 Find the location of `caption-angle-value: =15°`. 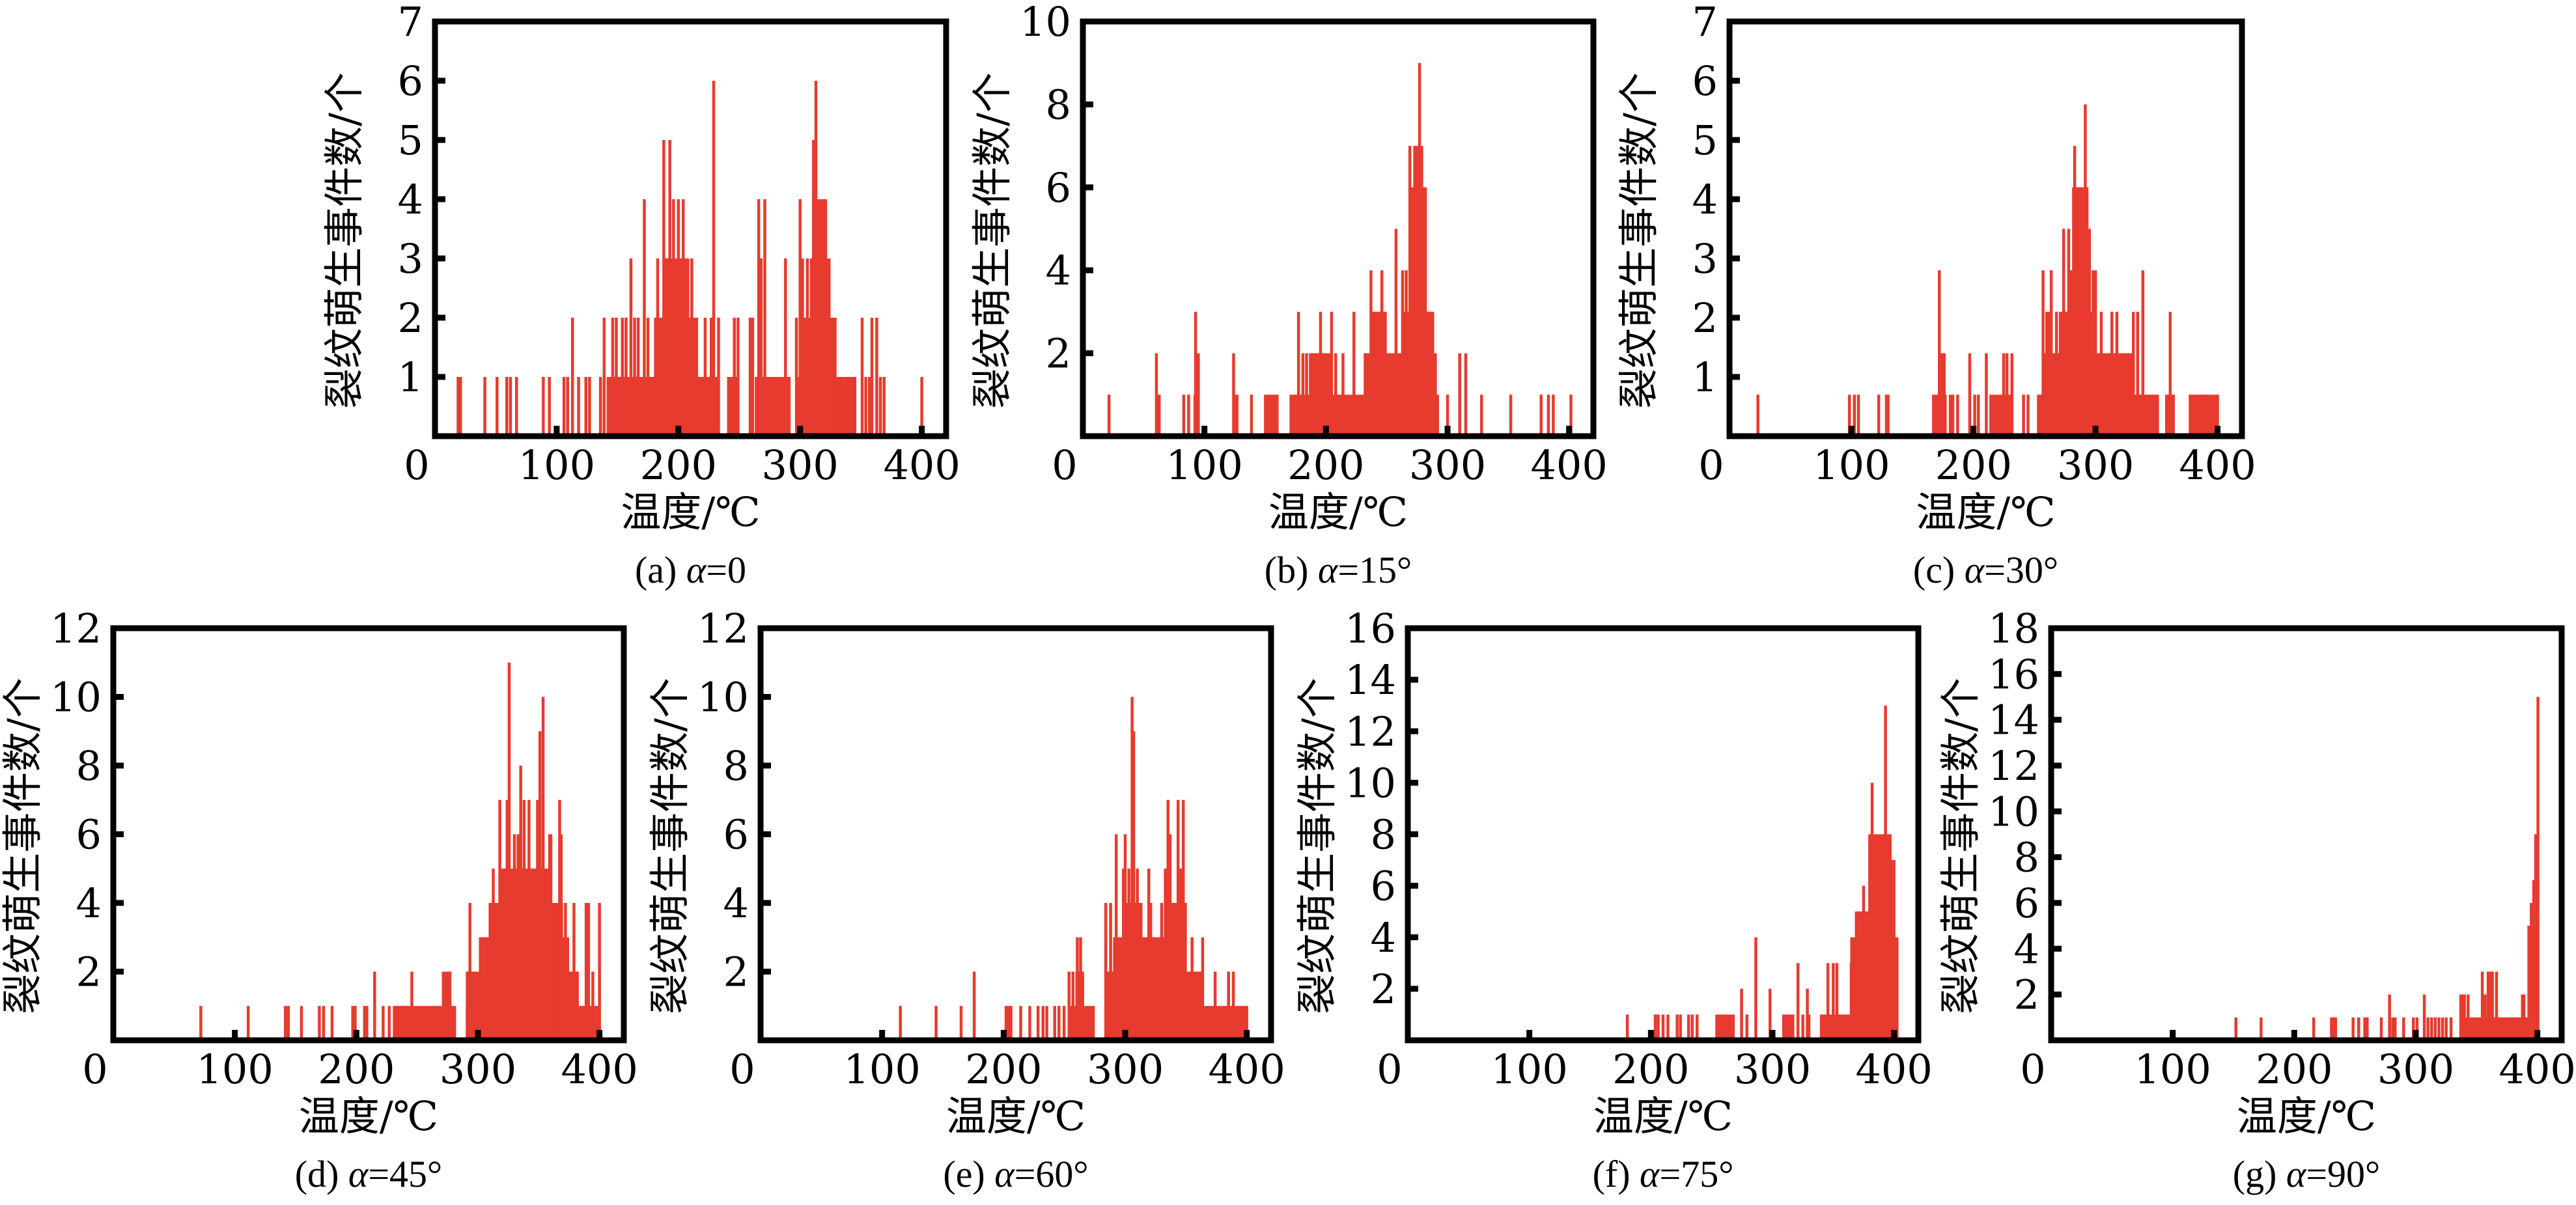

caption-angle-value: =15° is located at coordinates (1375, 570).